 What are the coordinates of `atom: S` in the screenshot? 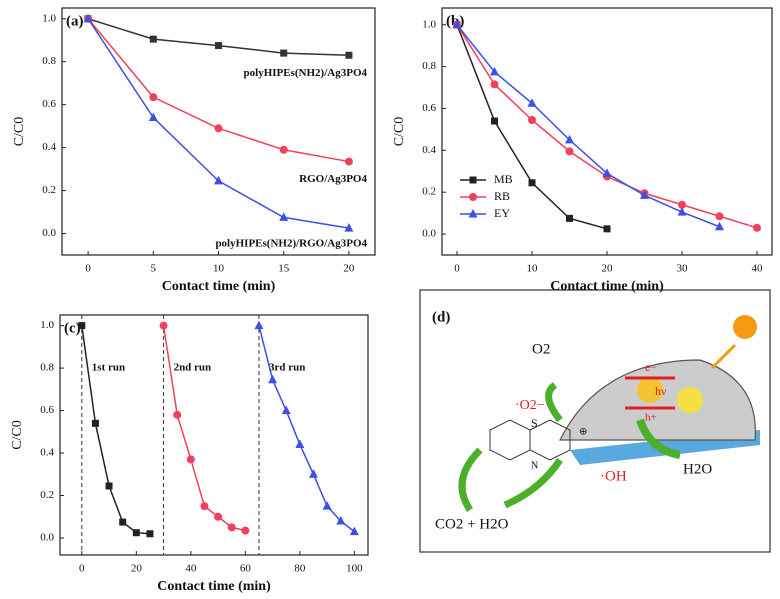 It's located at (534, 423).